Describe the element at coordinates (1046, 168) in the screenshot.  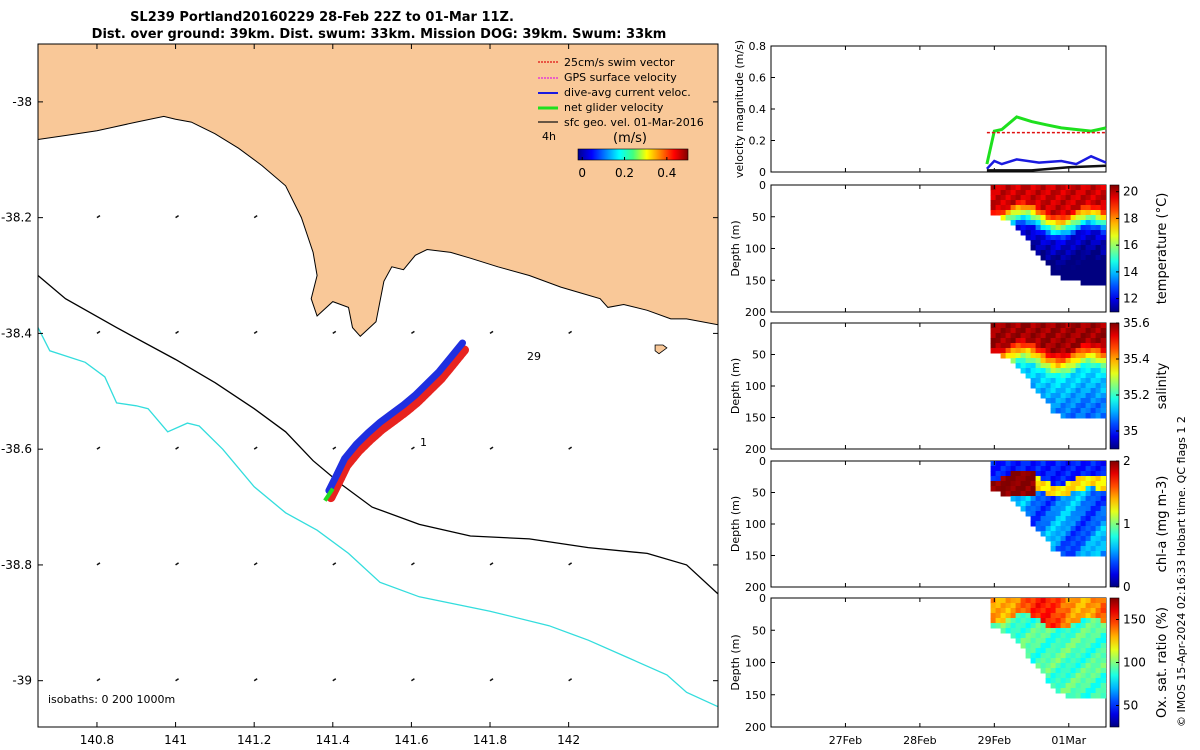
I see `velocity-series-geo` at that location.